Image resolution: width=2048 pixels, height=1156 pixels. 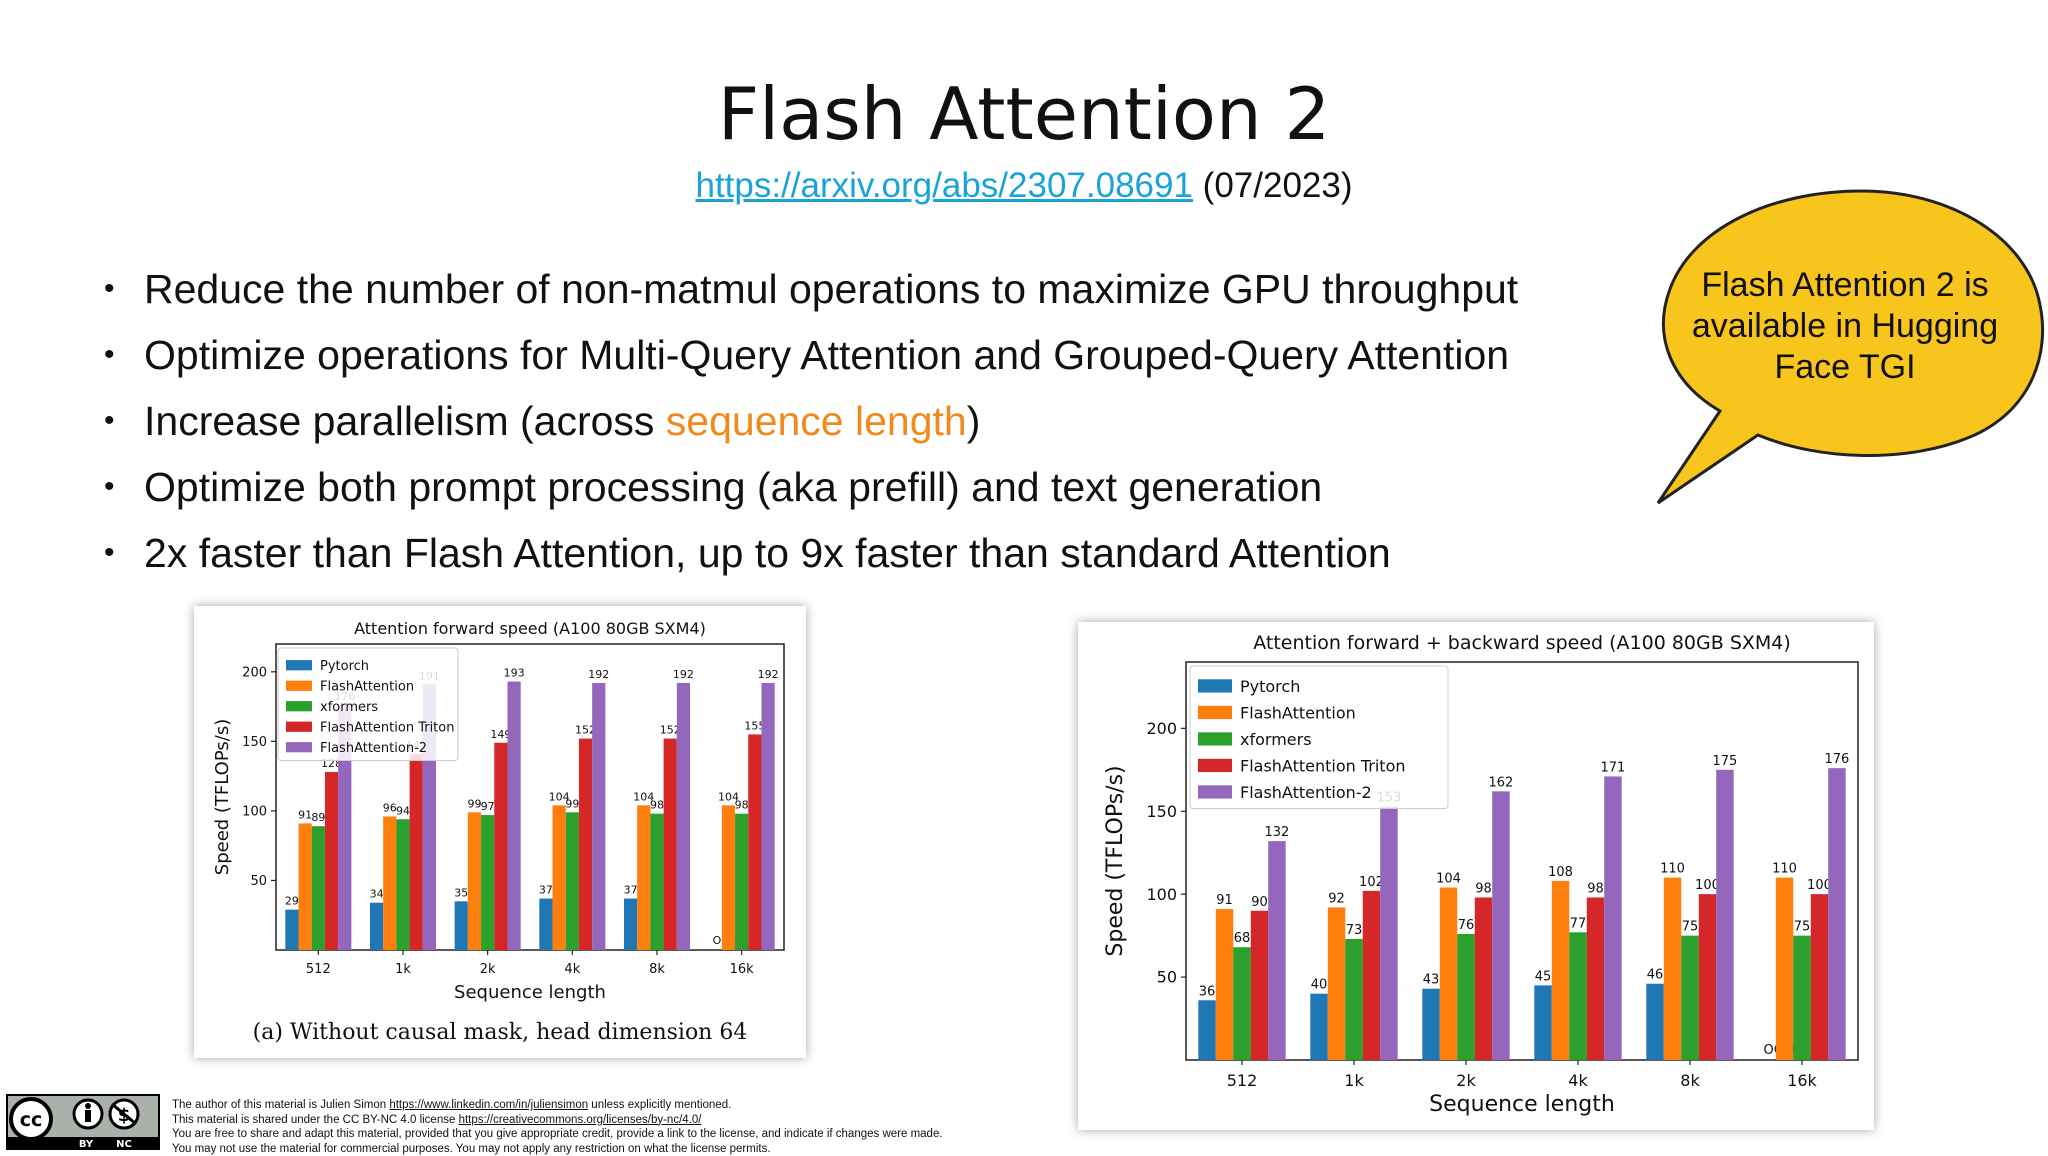 What do you see at coordinates (514, 673) in the screenshot?
I see `bar-value-label: 193` at bounding box center [514, 673].